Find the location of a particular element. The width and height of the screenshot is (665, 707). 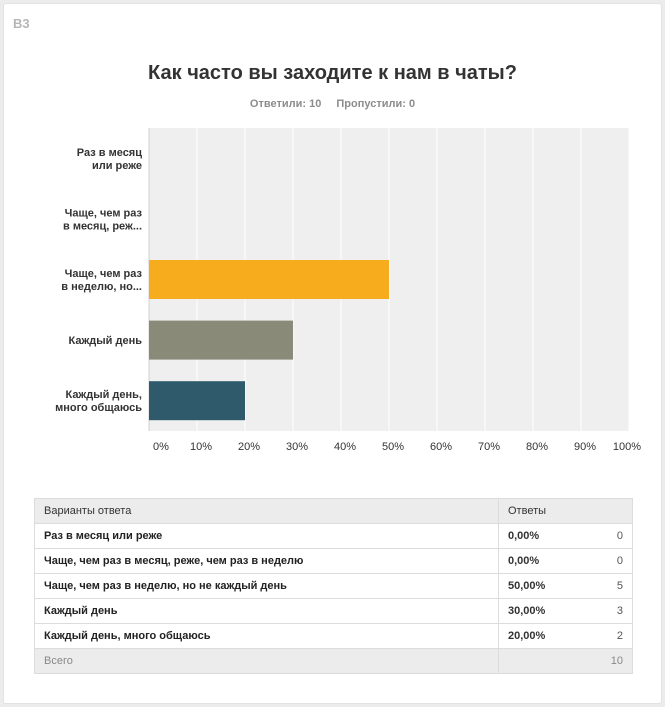

x-tick-label: 80% is located at coordinates (537, 447).